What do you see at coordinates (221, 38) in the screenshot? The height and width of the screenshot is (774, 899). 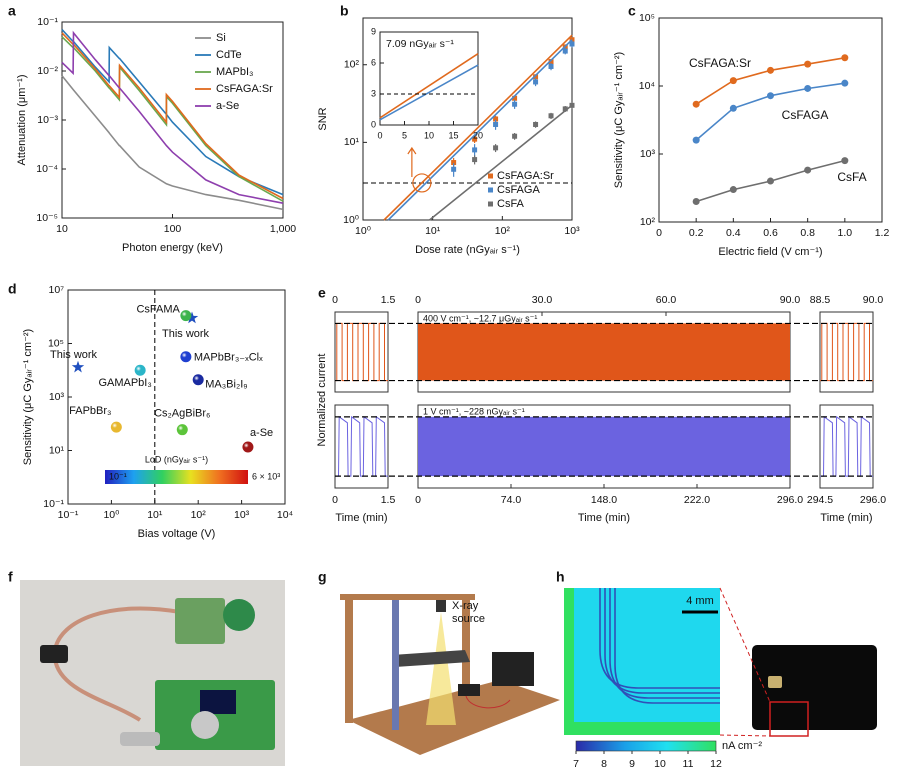 I see `legend-label: Si` at bounding box center [221, 38].